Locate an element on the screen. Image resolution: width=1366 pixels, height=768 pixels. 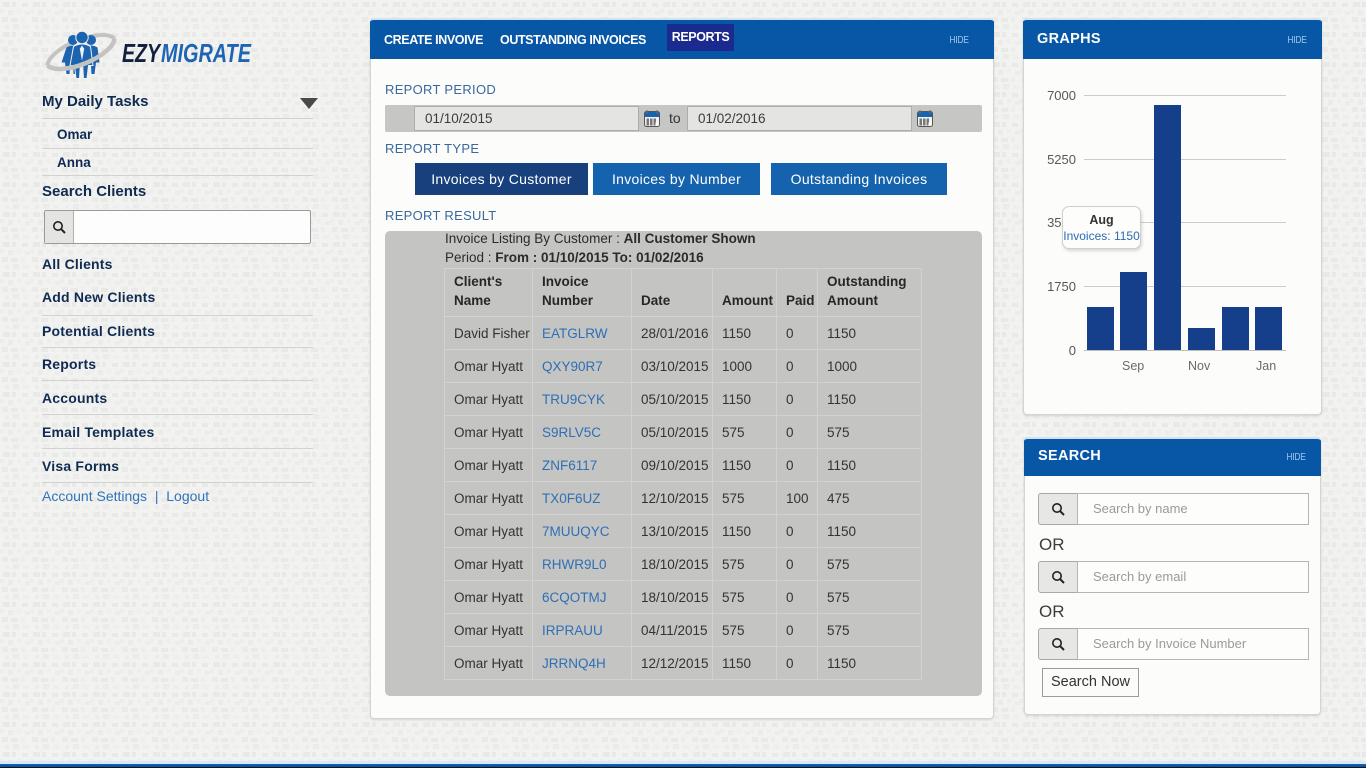
svg-text: EZY is located at coordinates (142, 53).